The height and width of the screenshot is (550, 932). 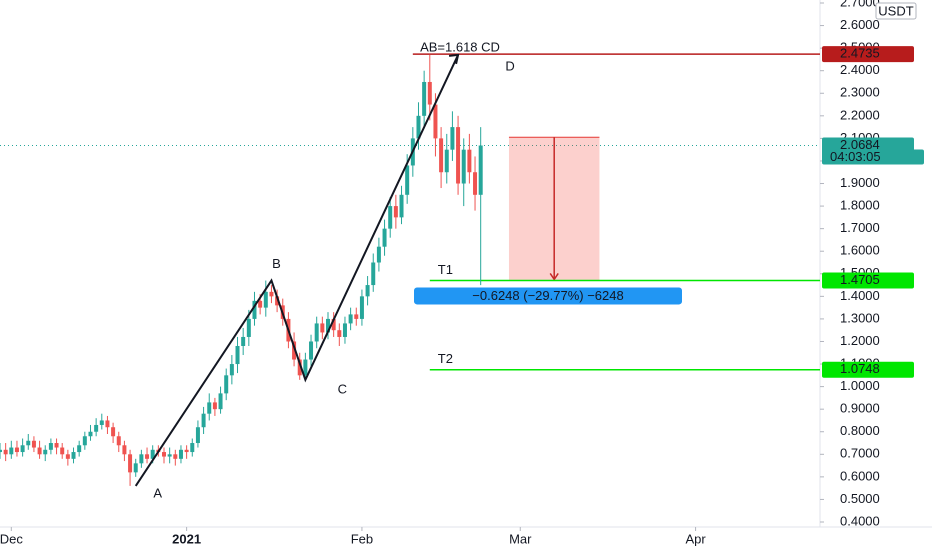 I want to click on x-tick-label: Dec, so click(x=11, y=538).